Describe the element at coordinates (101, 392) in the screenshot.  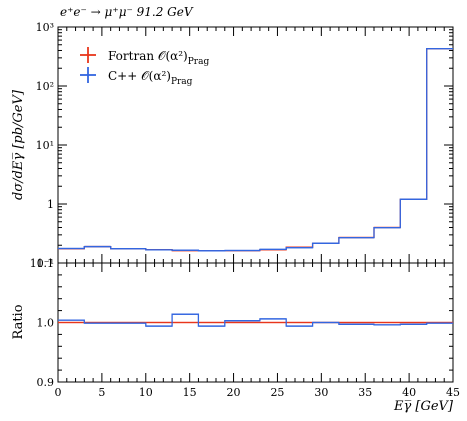
I see `x-tick-label: 5` at that location.